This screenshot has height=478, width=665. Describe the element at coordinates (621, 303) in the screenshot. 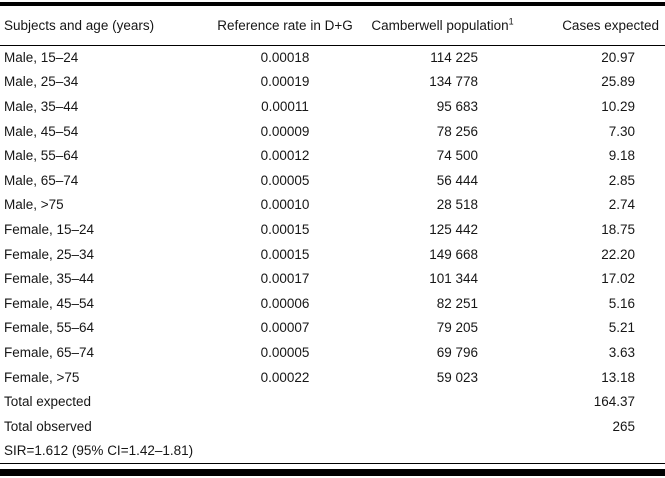

I see `expected-cell: 5.16` at that location.